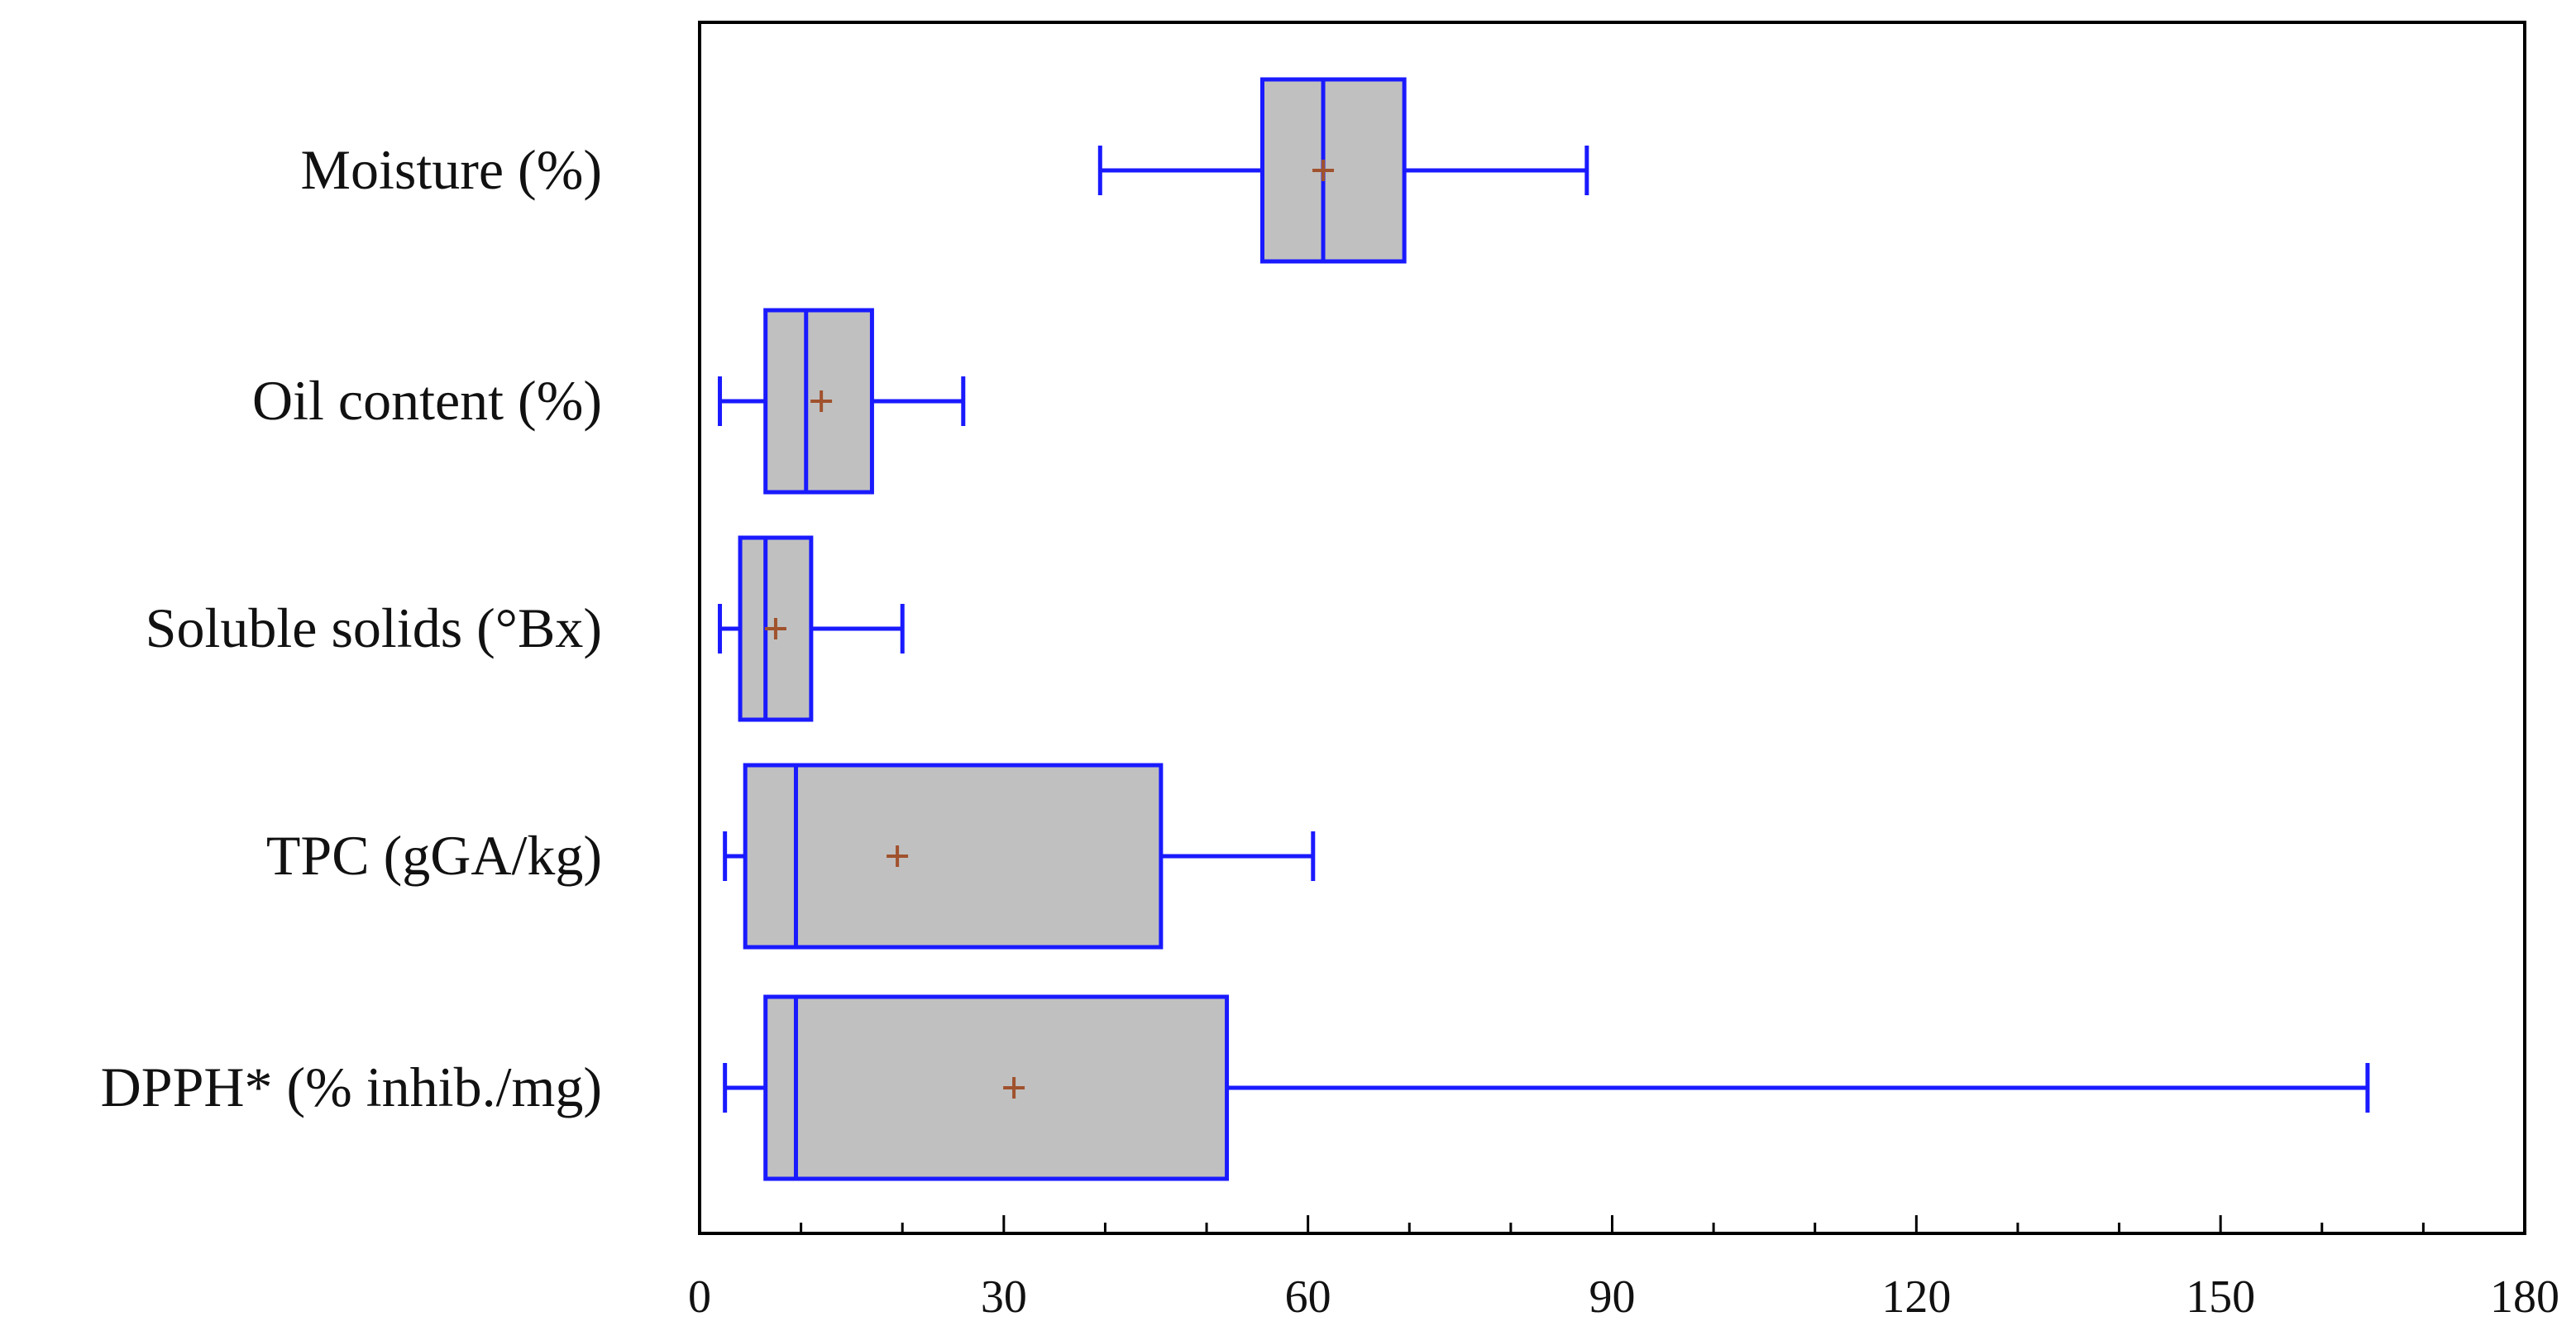 The width and height of the screenshot is (2576, 1331). Describe the element at coordinates (1004, 1297) in the screenshot. I see `x-tick-label: 30` at that location.